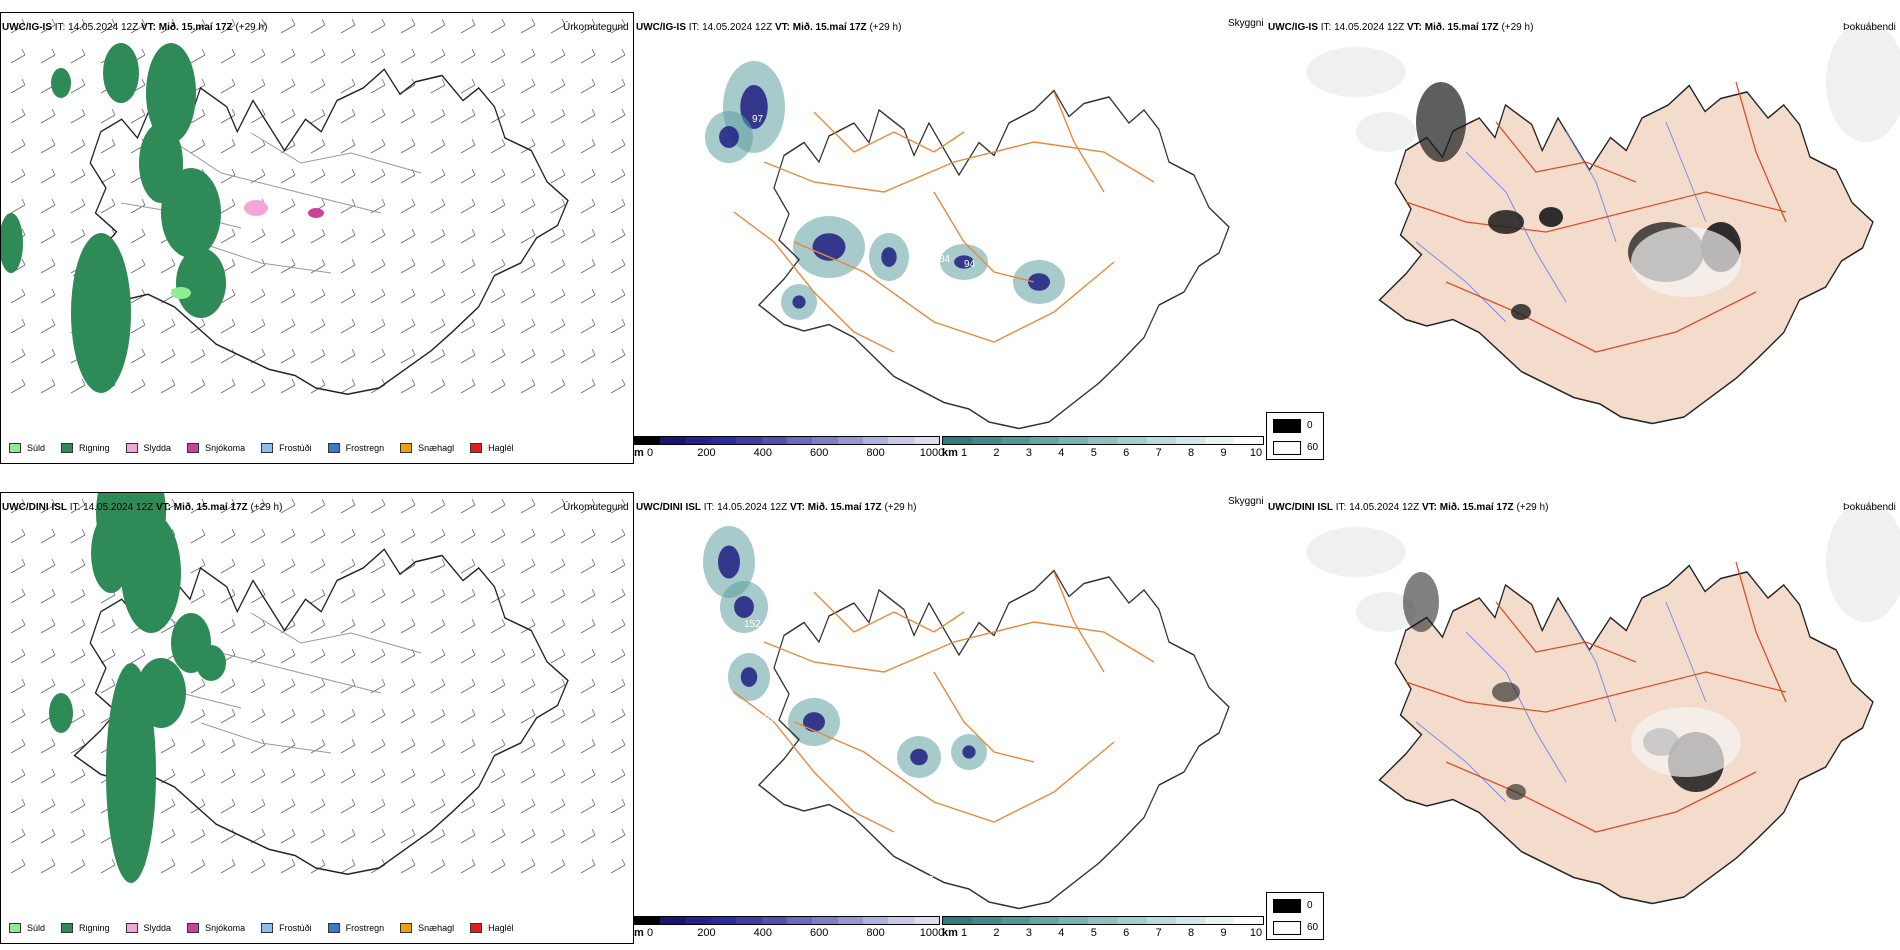 This screenshot has height=950, width=1900. What do you see at coordinates (762, 933) in the screenshot?
I see `colorbar-tick: 400` at bounding box center [762, 933].